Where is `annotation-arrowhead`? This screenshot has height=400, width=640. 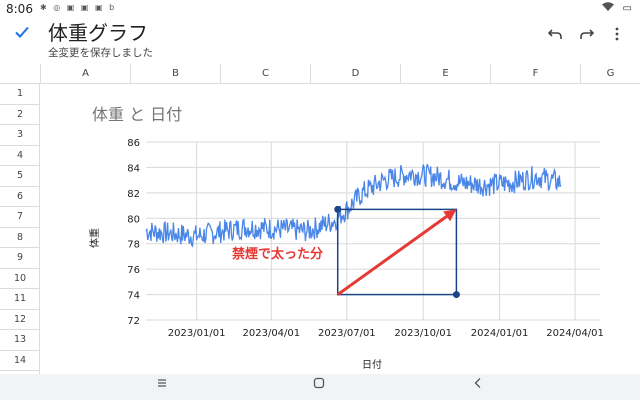
annotation-arrowhead is located at coordinates (450, 215).